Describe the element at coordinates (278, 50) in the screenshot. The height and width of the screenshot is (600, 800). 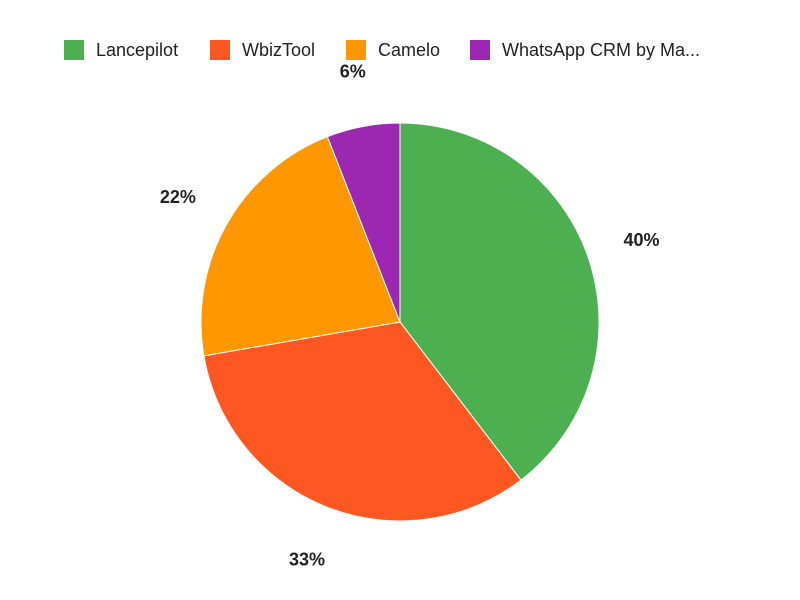
I see `legend-label: WbizTool` at that location.